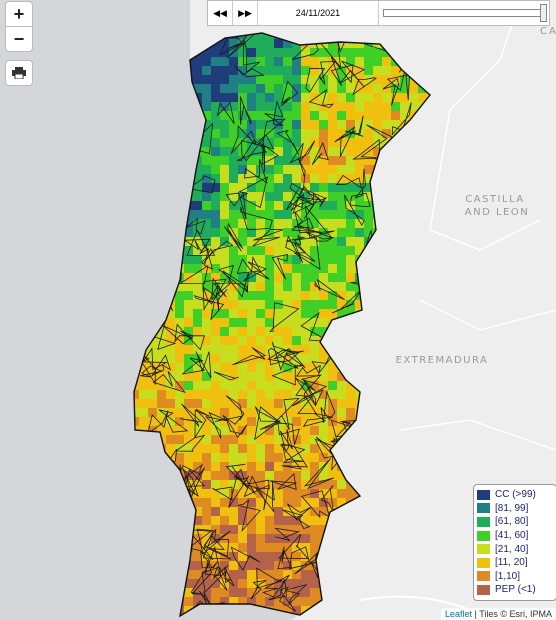 This screenshot has width=556, height=620. I want to click on legend-label: [21, 40], so click(512, 549).